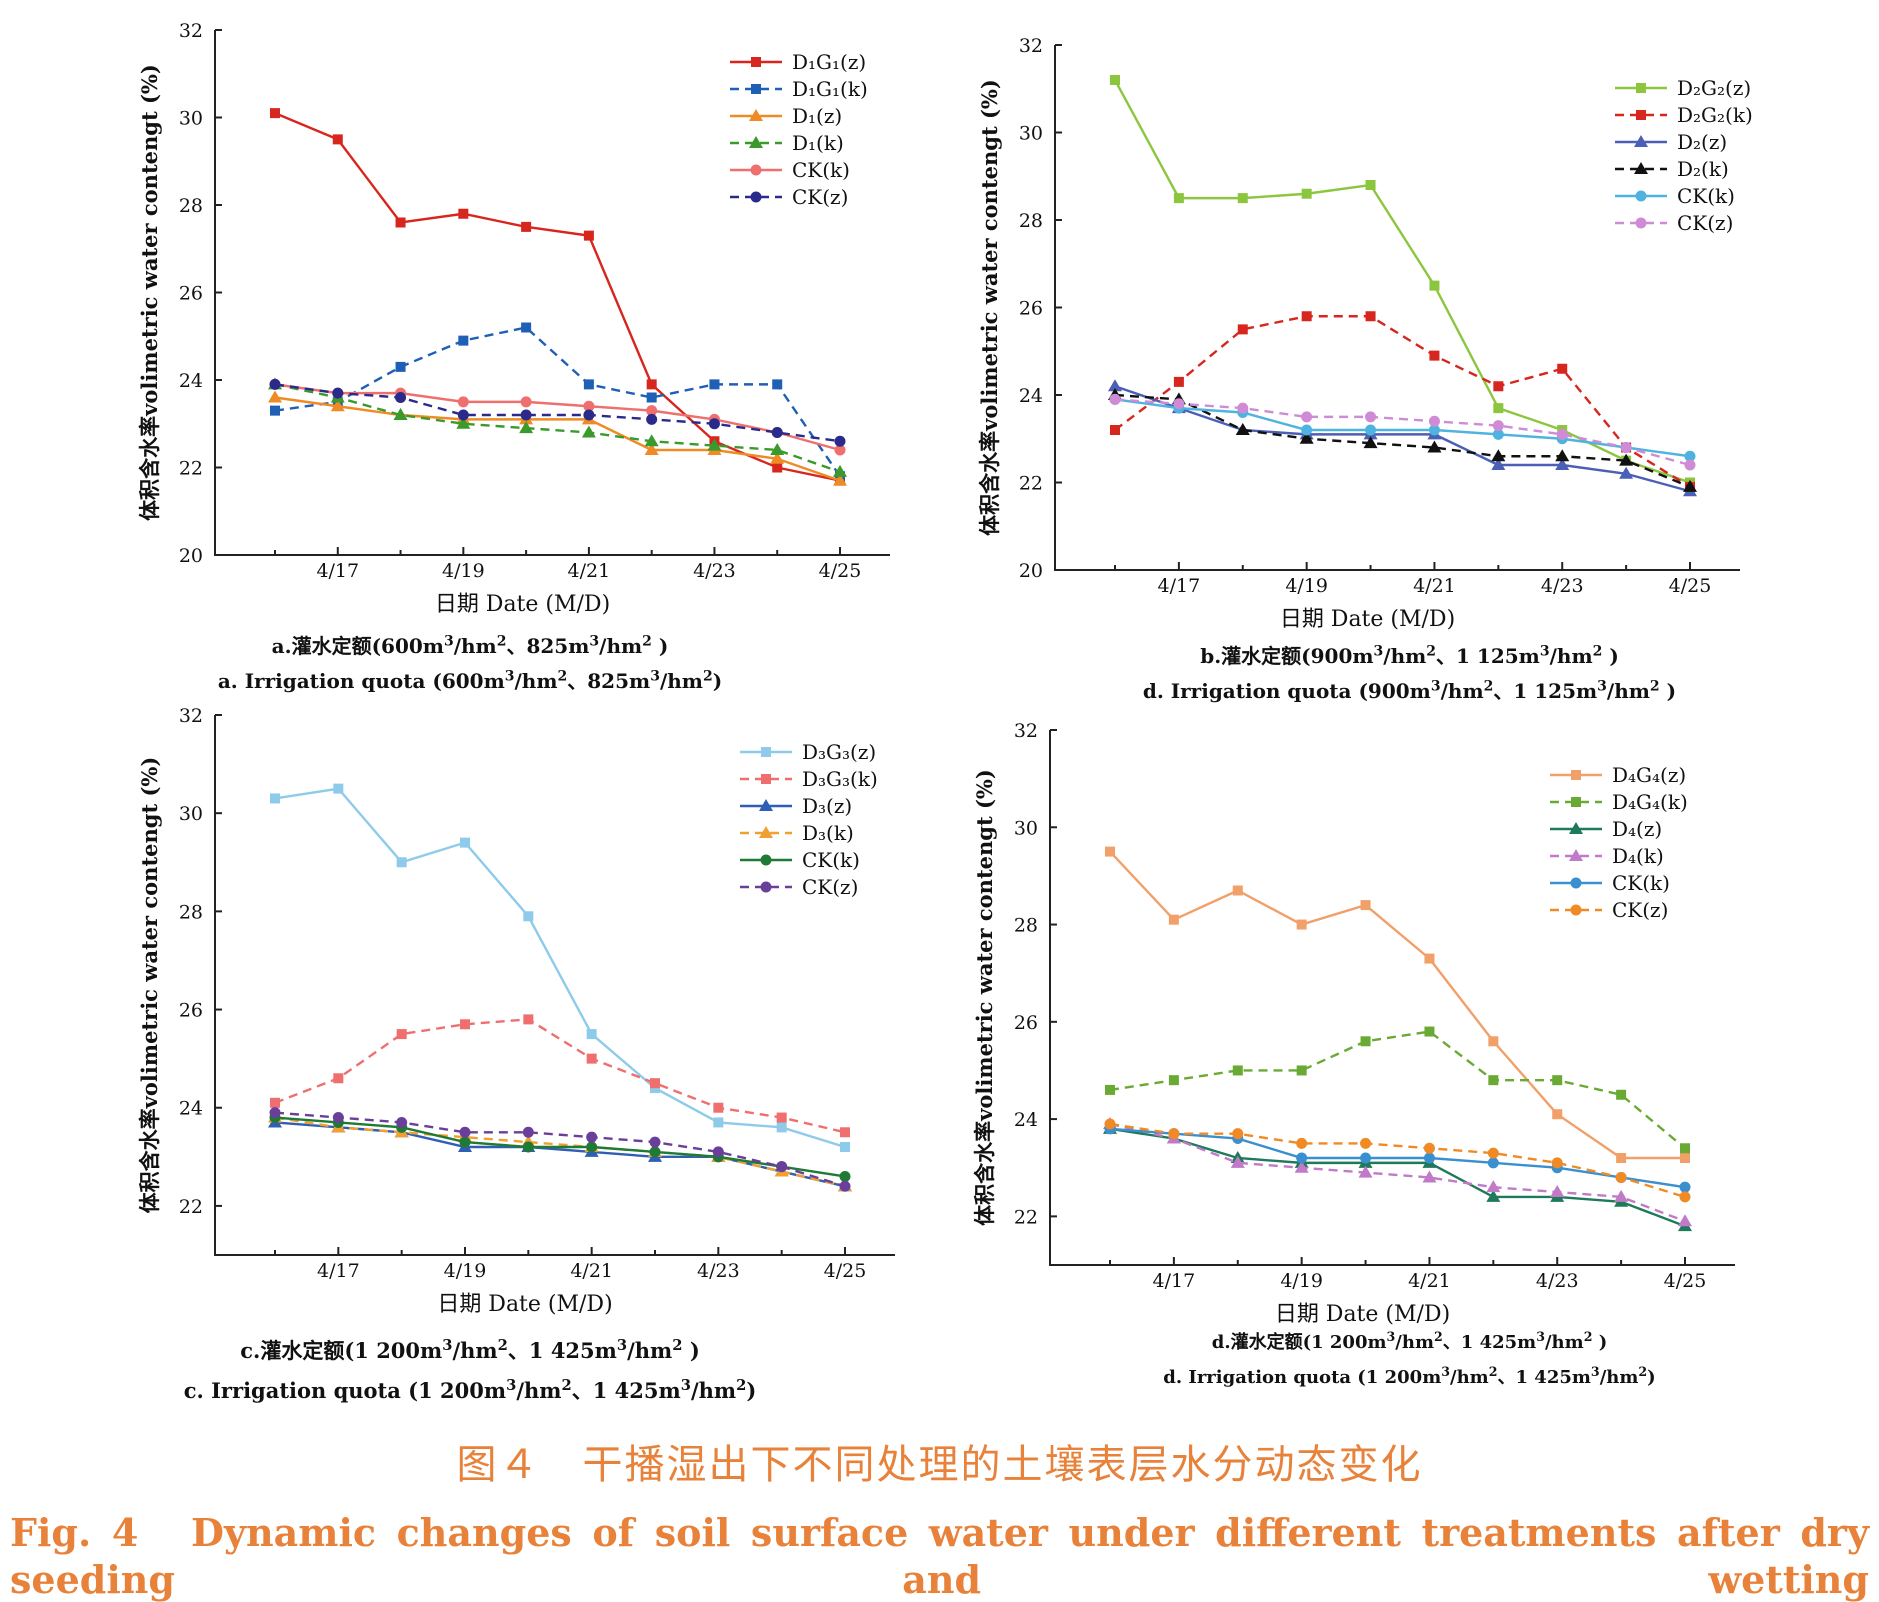 The width and height of the screenshot is (1879, 1602). I want to click on legend-label: D₄G₄(k), so click(1650, 802).